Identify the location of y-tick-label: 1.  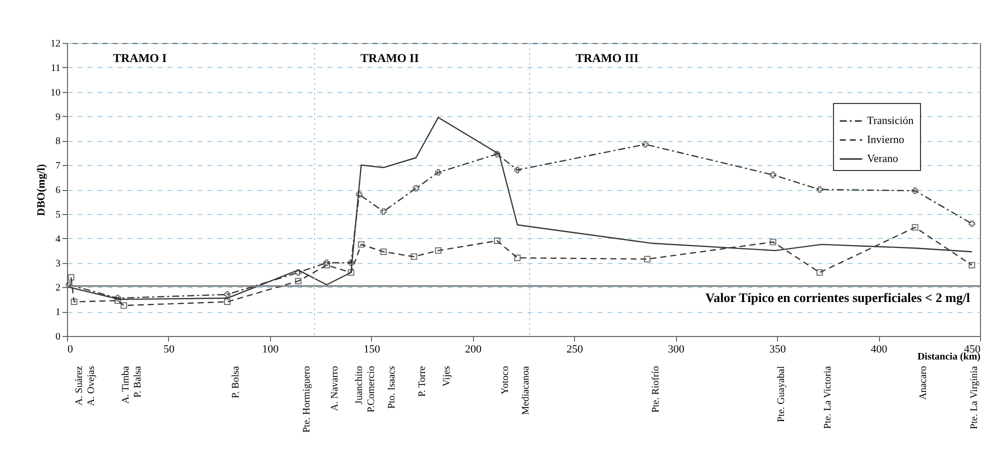
(58, 312).